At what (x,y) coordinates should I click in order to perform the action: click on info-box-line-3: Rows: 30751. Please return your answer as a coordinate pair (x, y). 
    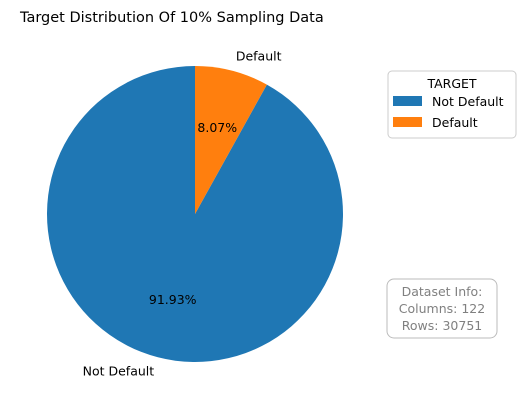
    Looking at the image, I should click on (442, 325).